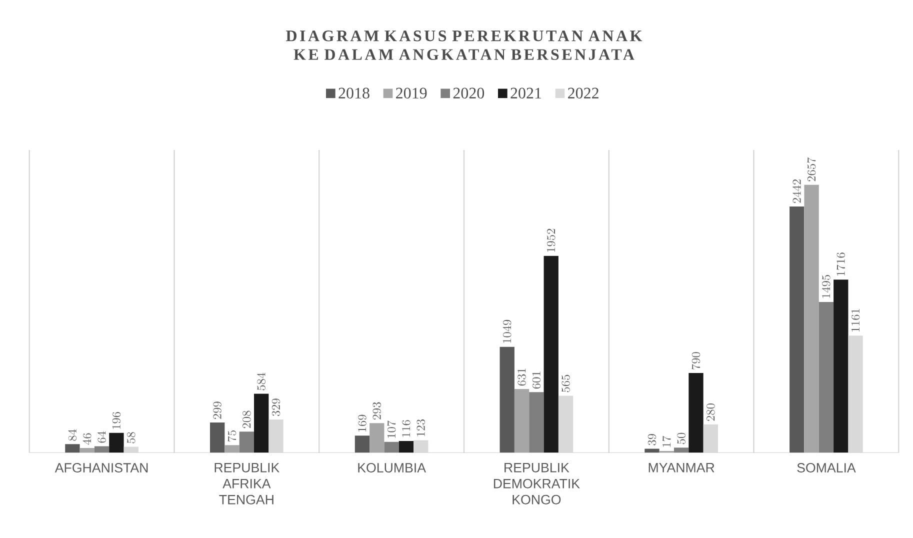 The width and height of the screenshot is (913, 538). What do you see at coordinates (354, 93) in the screenshot?
I see `legend-label: 2018` at bounding box center [354, 93].